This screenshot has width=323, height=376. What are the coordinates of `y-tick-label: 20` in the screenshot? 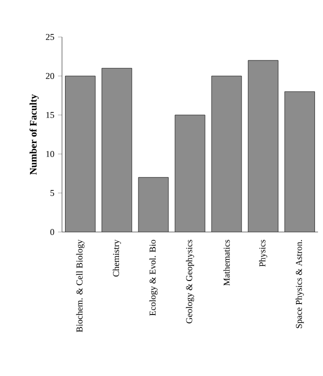 It's located at (50, 76).